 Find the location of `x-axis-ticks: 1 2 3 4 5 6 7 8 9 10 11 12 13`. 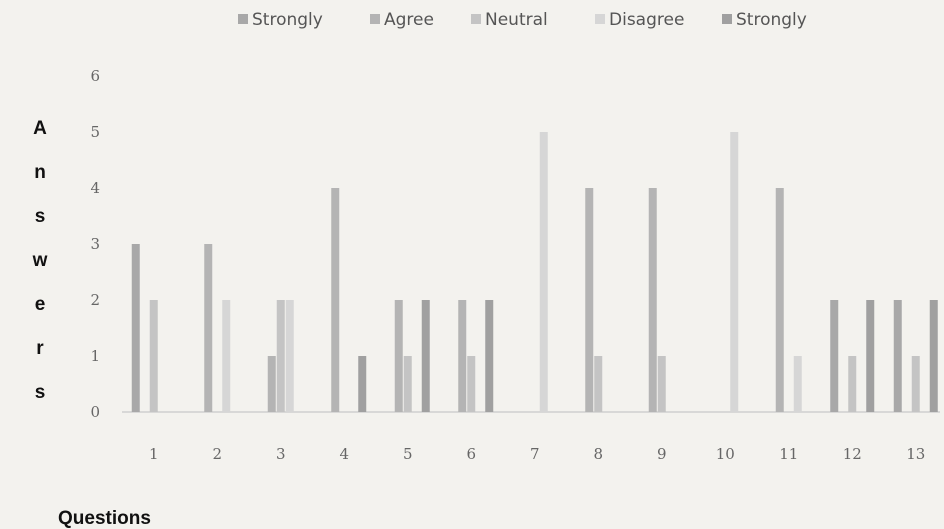

x-axis-ticks: 1 2 3 4 5 6 7 8 9 10 11 12 13 is located at coordinates (537, 454).